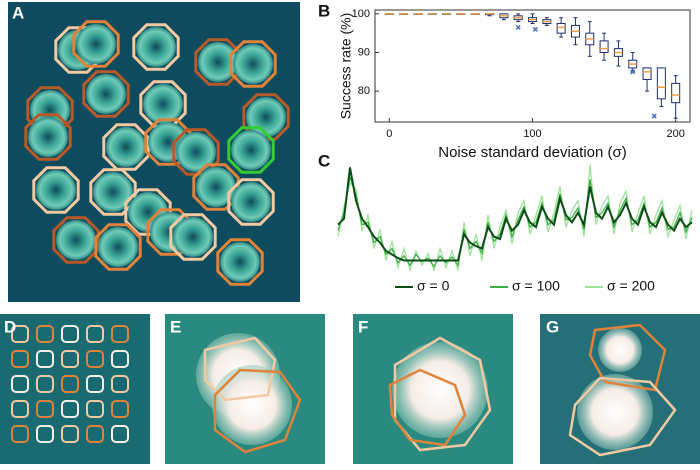  What do you see at coordinates (363, 326) in the screenshot?
I see `panel-label: F` at bounding box center [363, 326].